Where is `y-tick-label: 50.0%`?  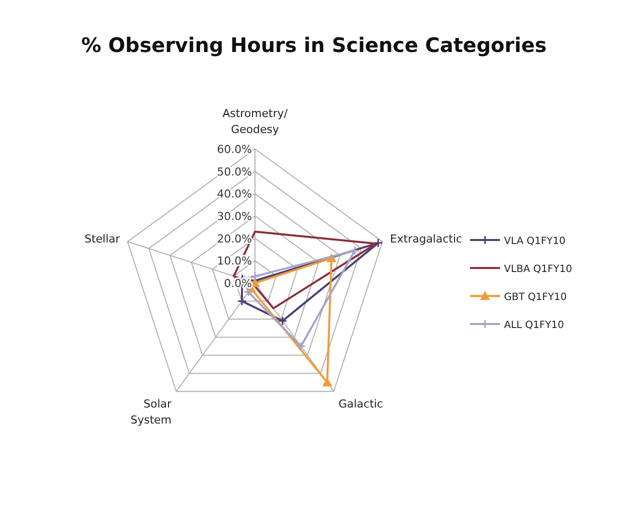 y-tick-label: 50.0% is located at coordinates (234, 171).